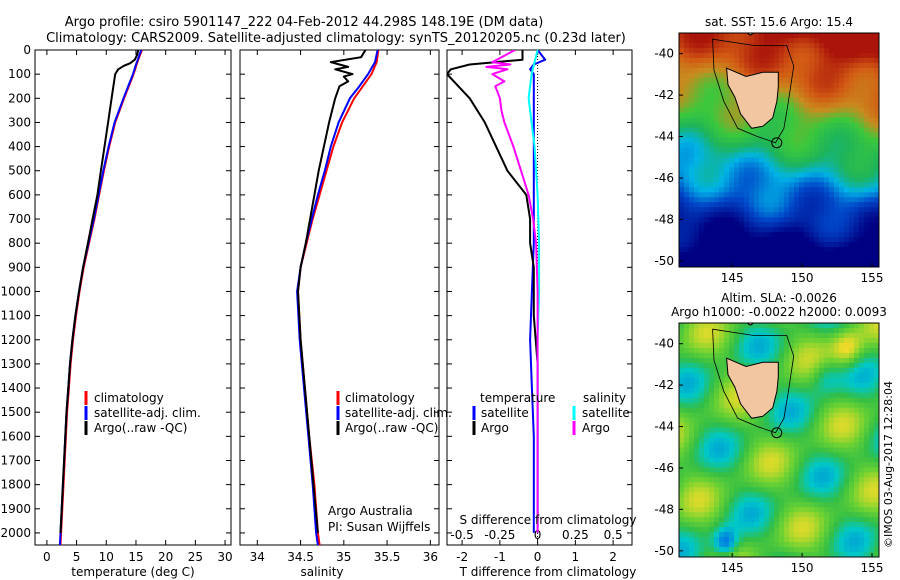 Image resolution: width=900 pixels, height=580 pixels. What do you see at coordinates (777, 143) in the screenshot?
I see `float-location-marker` at bounding box center [777, 143].